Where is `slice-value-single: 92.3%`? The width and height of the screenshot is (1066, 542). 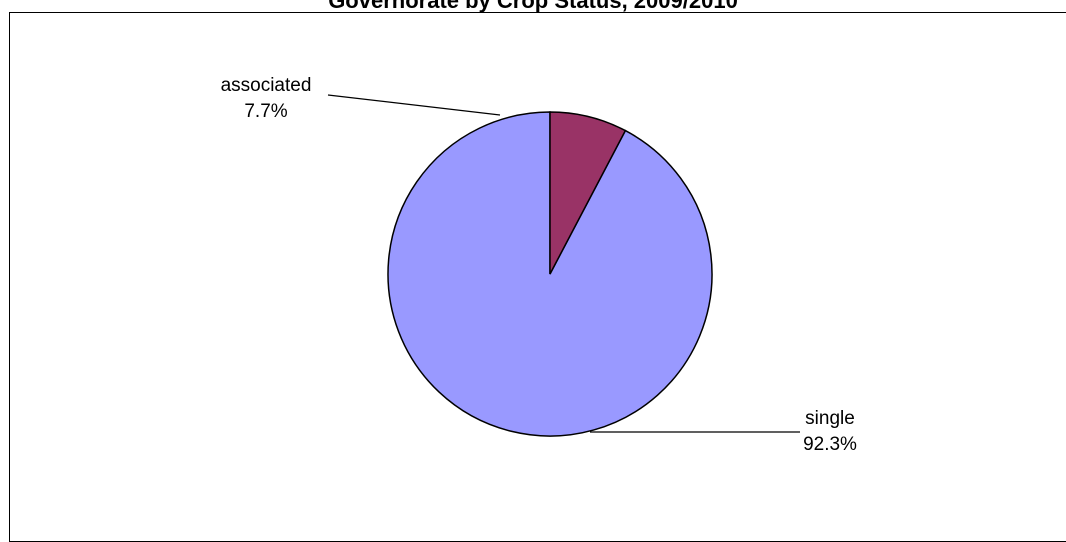 slice-value-single: 92.3% is located at coordinates (830, 444).